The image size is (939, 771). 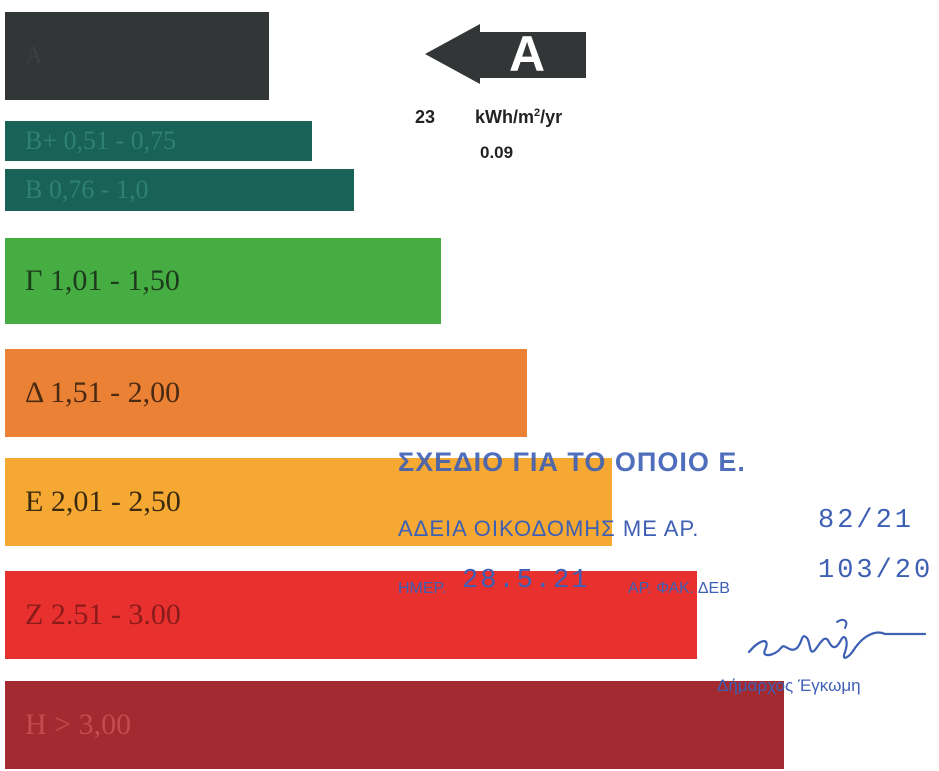 I want to click on energy-unit-main: kWh/m, so click(x=505, y=117).